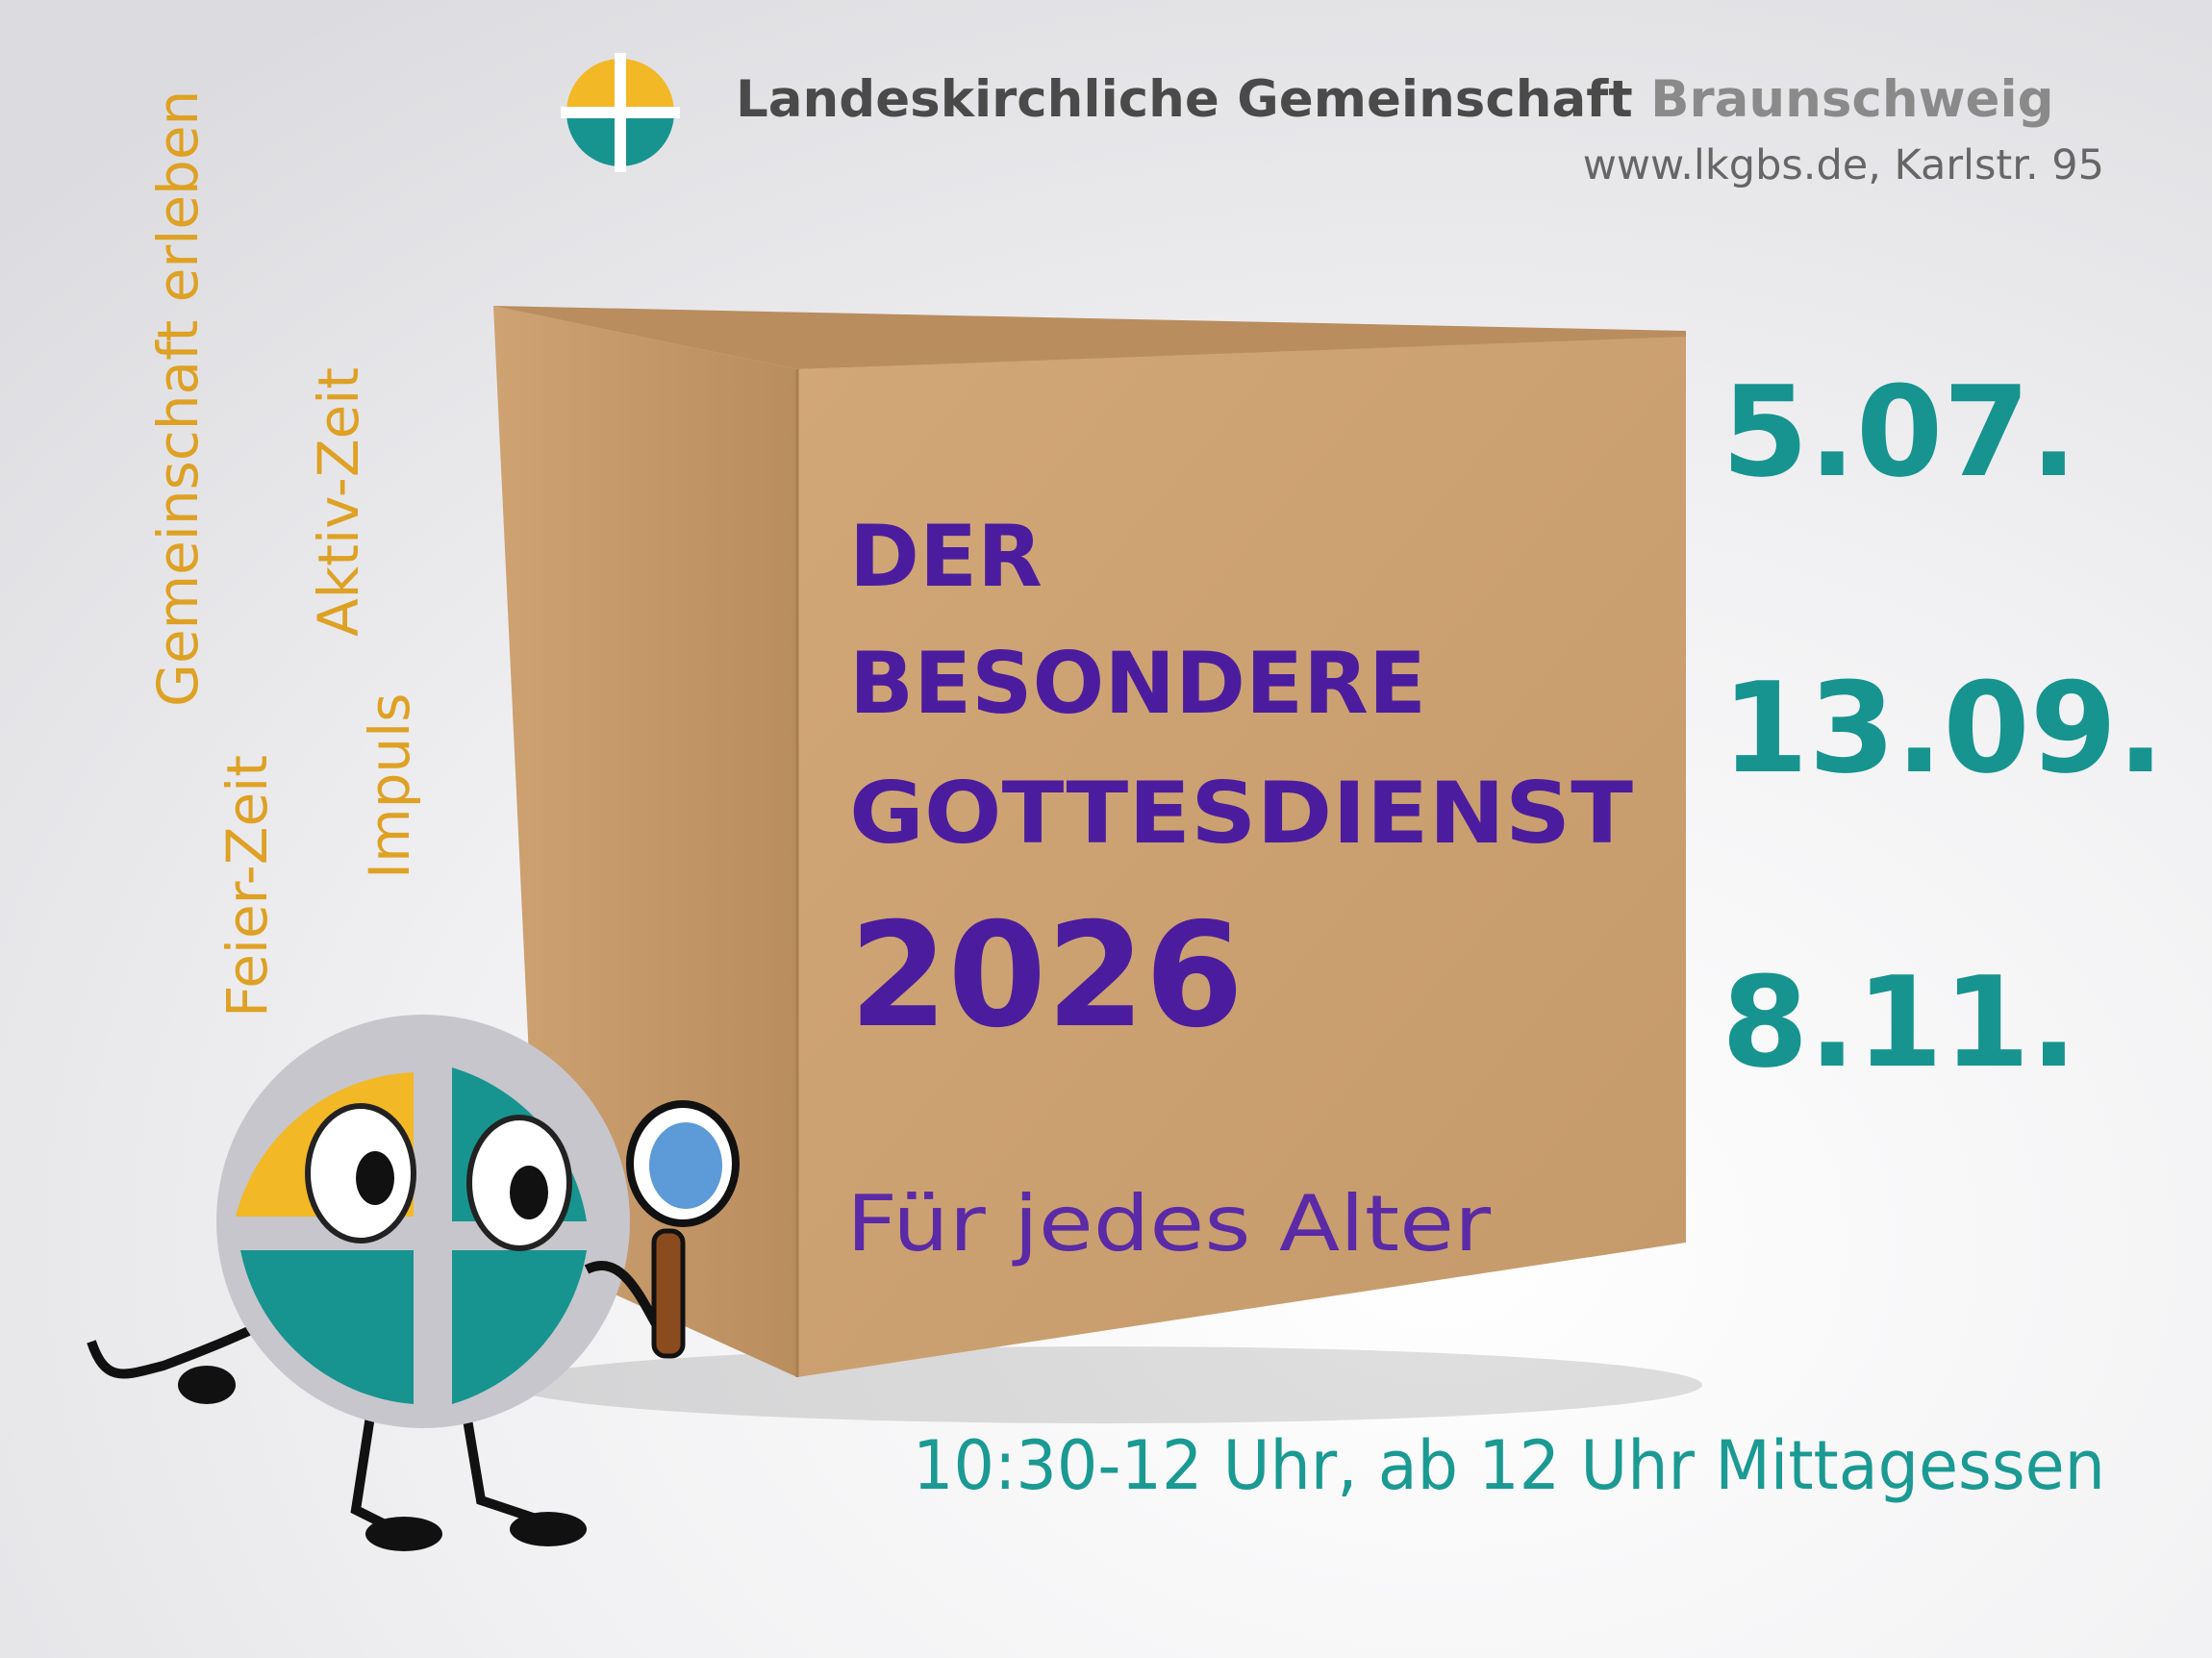  What do you see at coordinates (1900, 432) in the screenshot?
I see `date: 5.07.` at bounding box center [1900, 432].